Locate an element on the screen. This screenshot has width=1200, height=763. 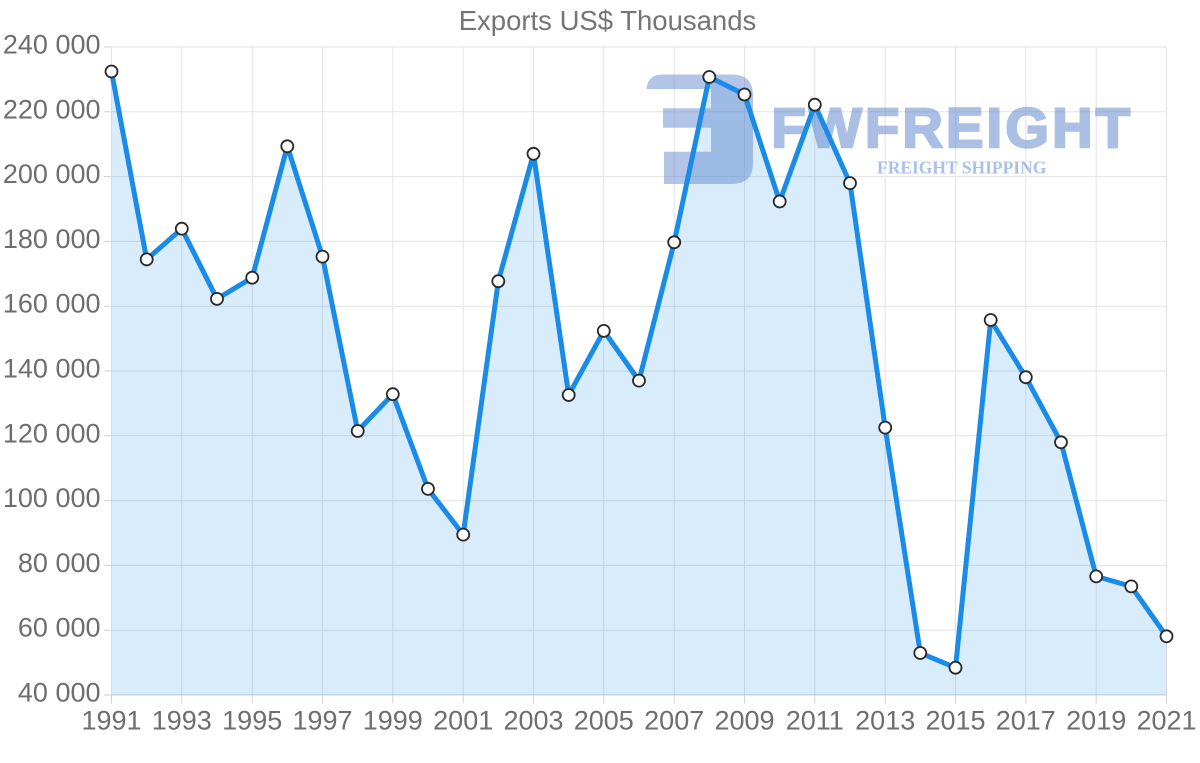
svg-text: 1993 is located at coordinates (182, 721).